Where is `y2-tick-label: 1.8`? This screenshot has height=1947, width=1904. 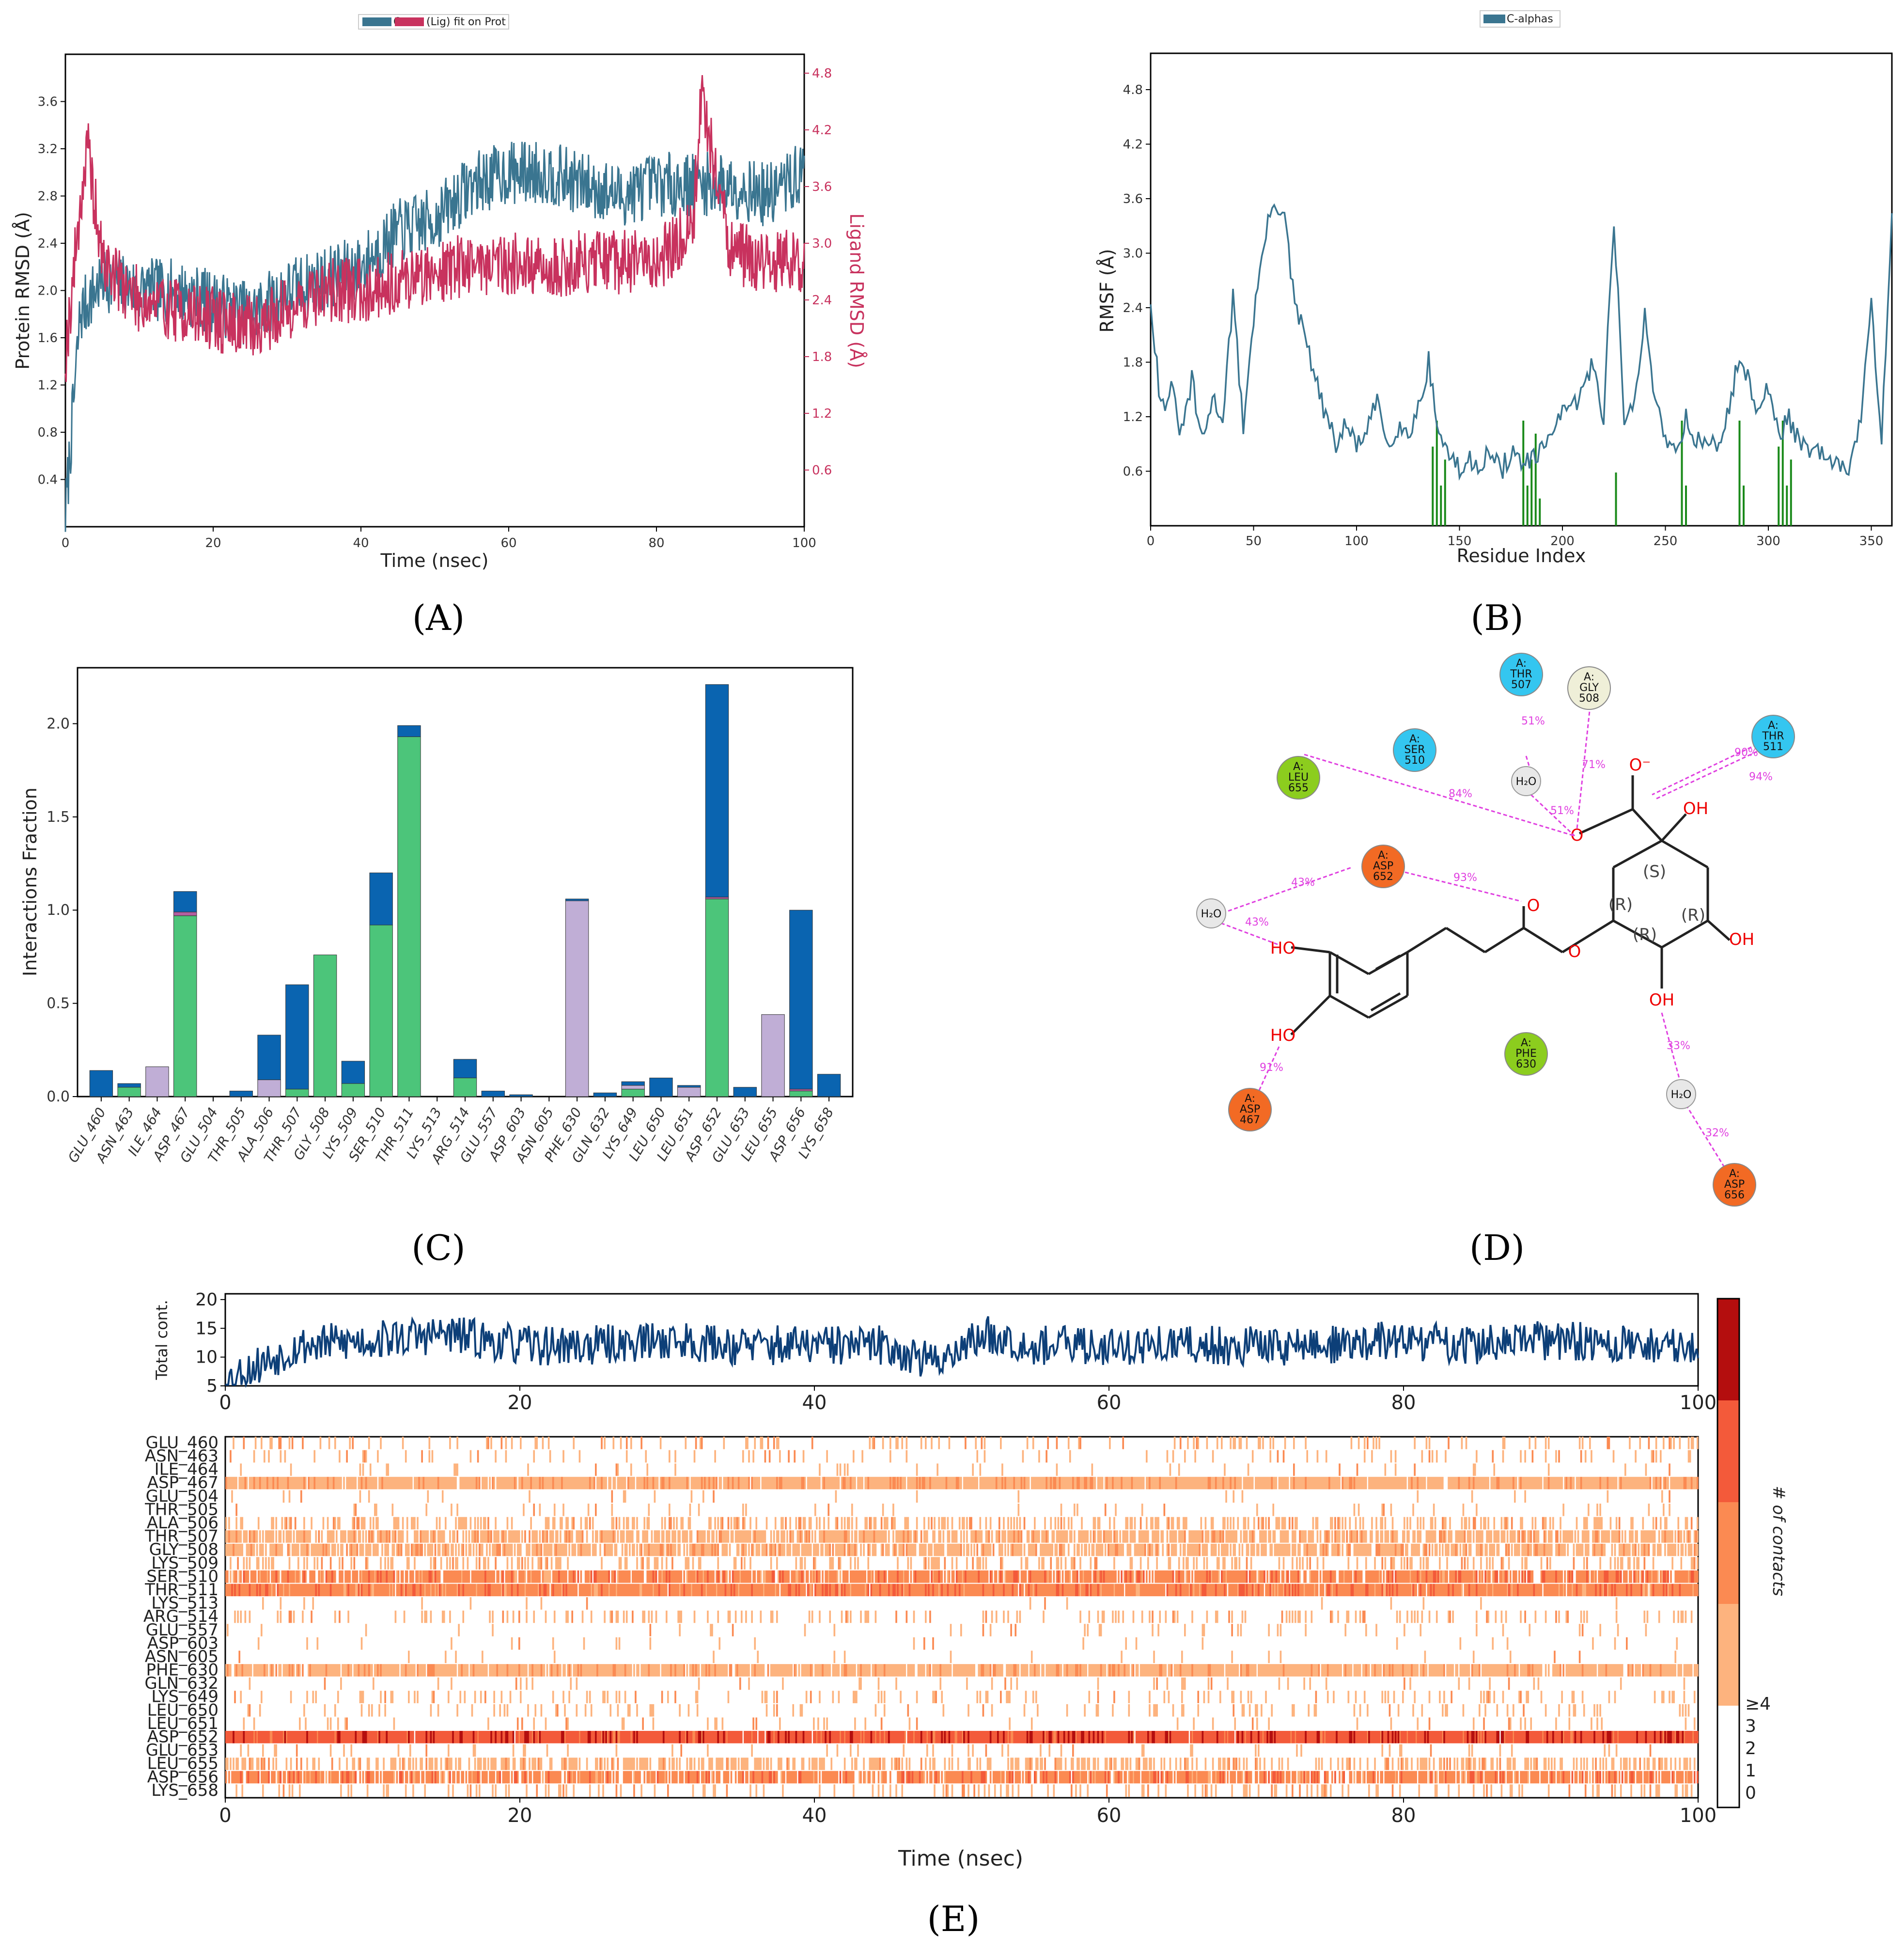
y2-tick-label: 1.8 is located at coordinates (822, 357).